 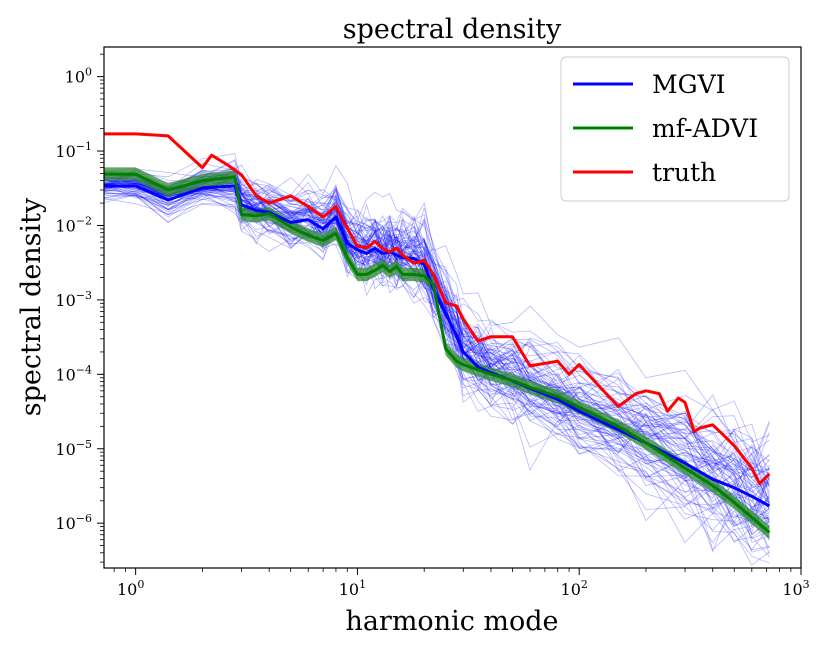 What do you see at coordinates (73, 373) in the screenshot?
I see `y-tick-label: 10⁻⁴` at bounding box center [73, 373].